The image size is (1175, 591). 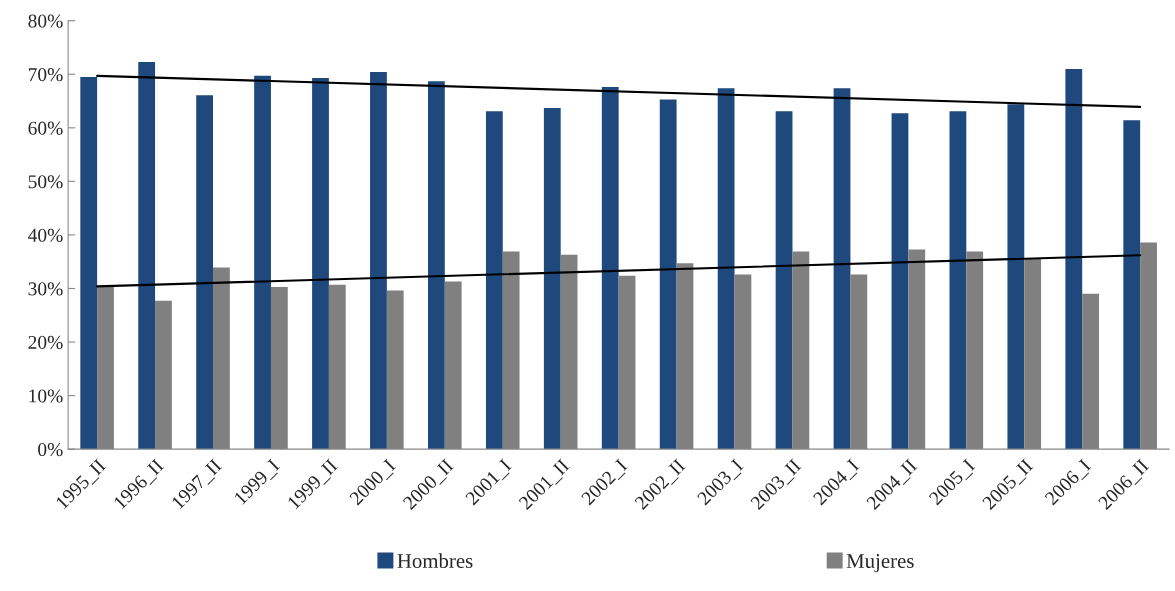 What do you see at coordinates (46, 396) in the screenshot?
I see `y-tick-label: 10%` at bounding box center [46, 396].